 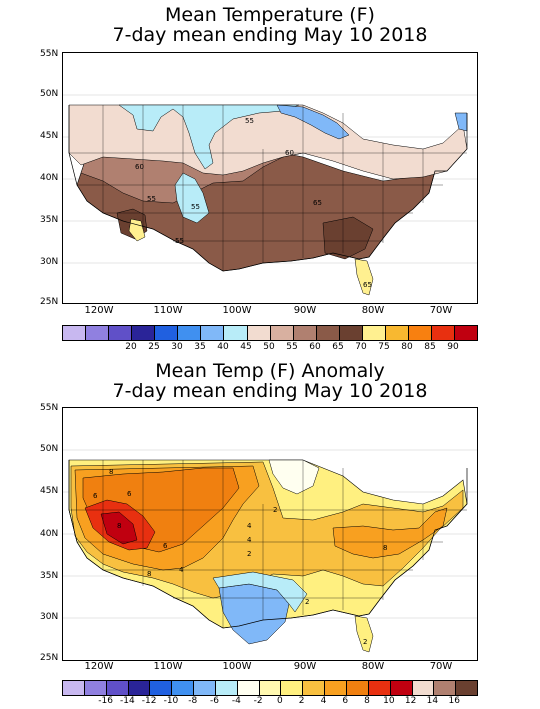 I want to click on panel2-lat-50n: 50N, so click(x=49, y=449).